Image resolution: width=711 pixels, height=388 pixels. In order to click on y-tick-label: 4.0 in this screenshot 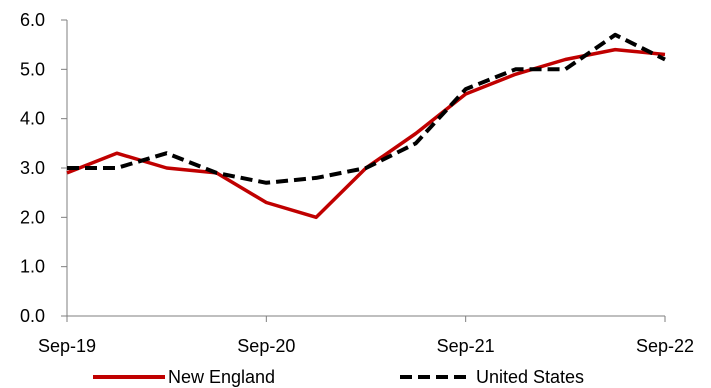, I will do `click(32, 119)`.